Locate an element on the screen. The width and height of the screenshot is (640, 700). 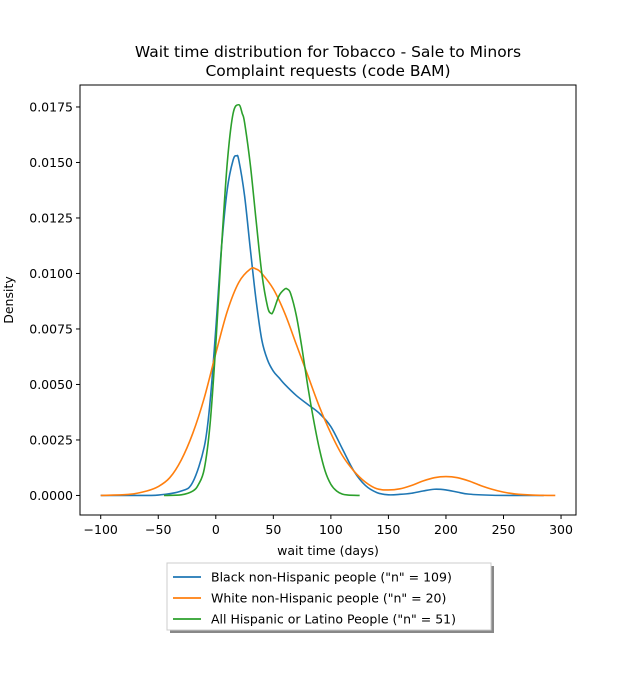
legend-label-1: Black non-Hispanic people ("n" = 109) is located at coordinates (331, 577).